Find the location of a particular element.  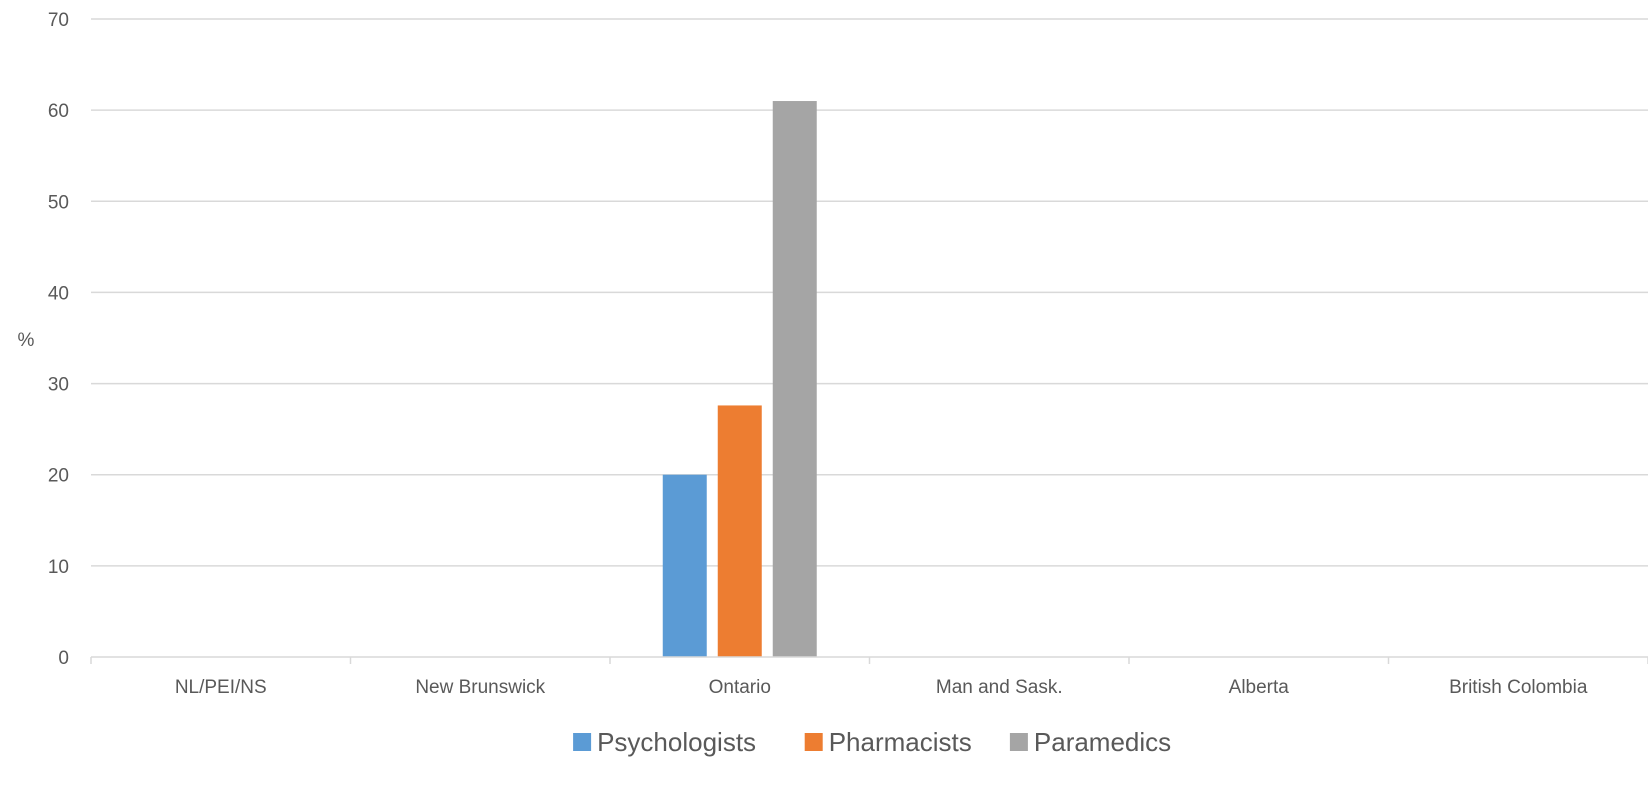

legend-item-pharmacists: Pharmacists is located at coordinates (888, 742).